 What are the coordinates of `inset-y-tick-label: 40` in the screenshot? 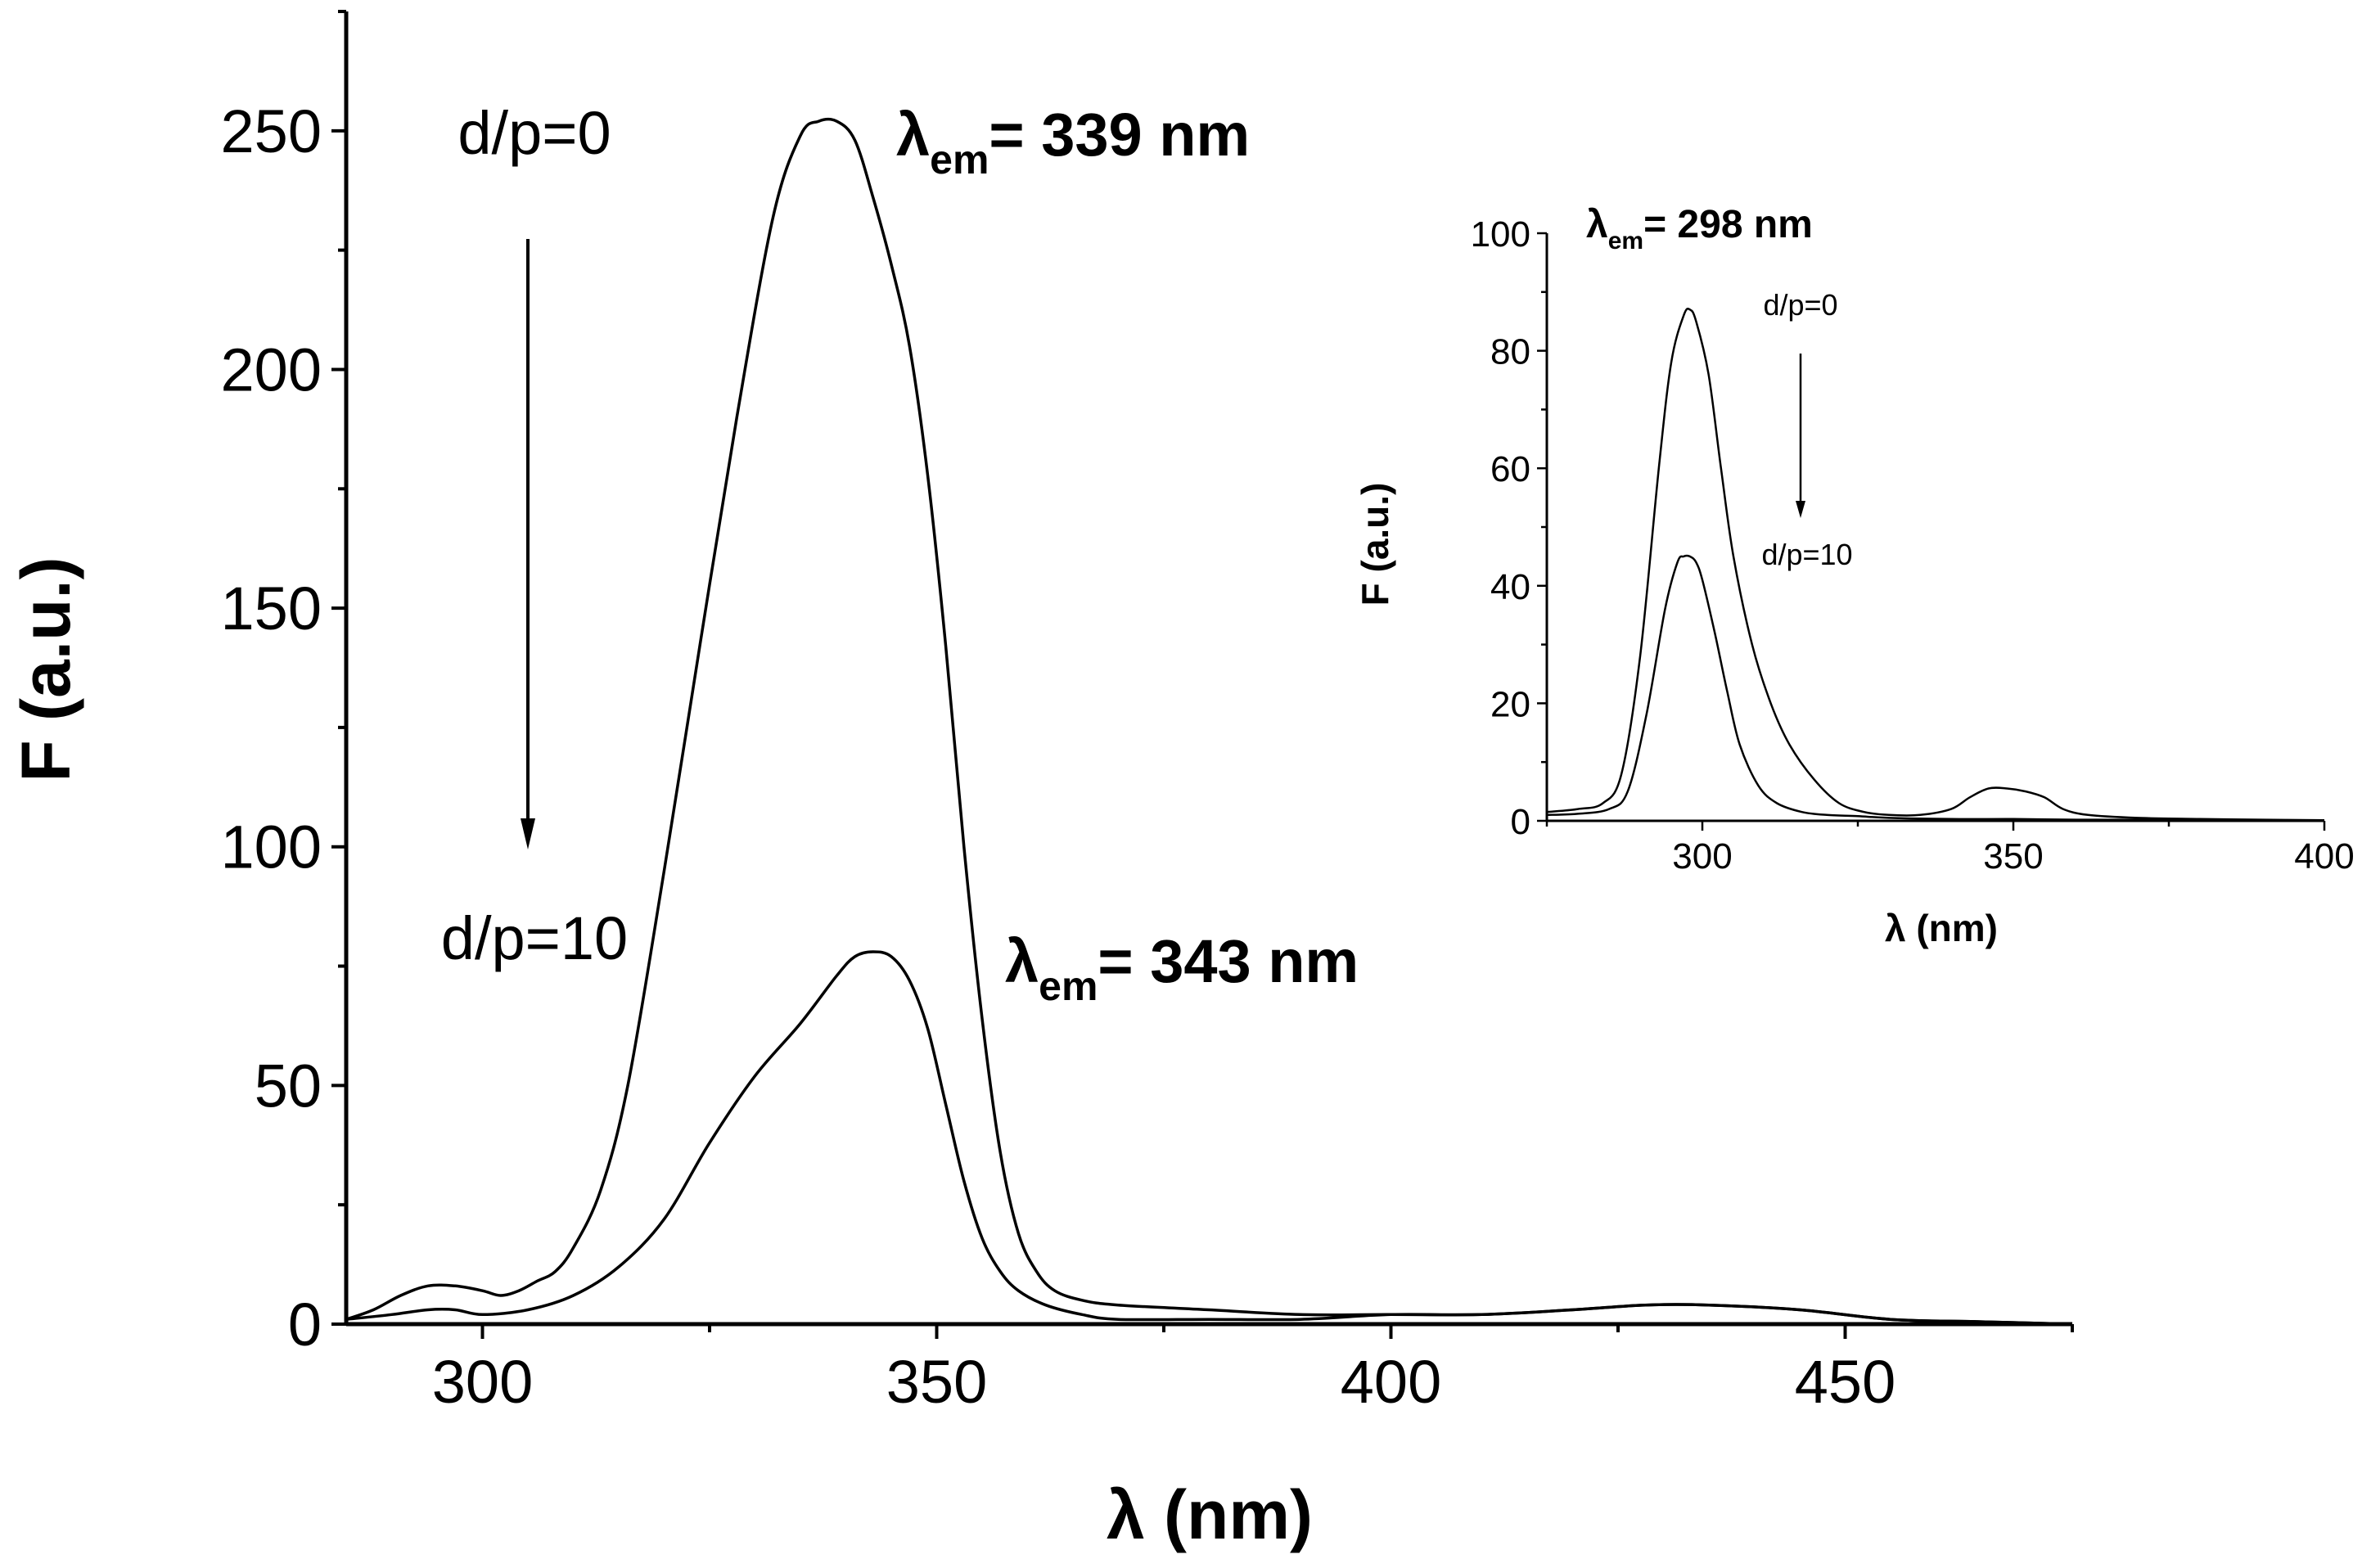 It's located at (1510, 587).